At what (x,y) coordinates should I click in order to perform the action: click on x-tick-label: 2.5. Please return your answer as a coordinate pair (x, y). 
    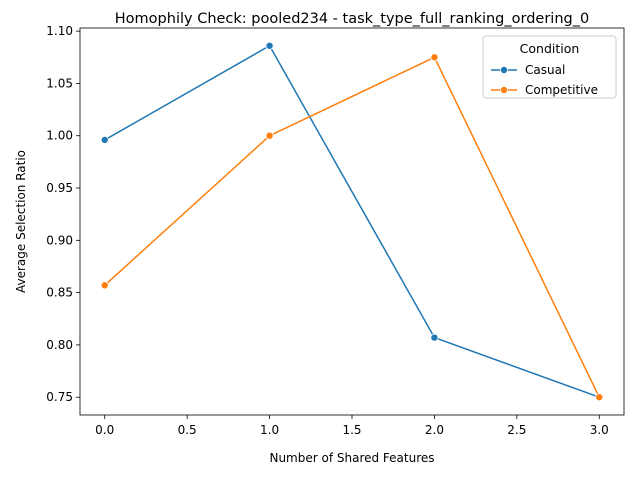
    Looking at the image, I should click on (516, 430).